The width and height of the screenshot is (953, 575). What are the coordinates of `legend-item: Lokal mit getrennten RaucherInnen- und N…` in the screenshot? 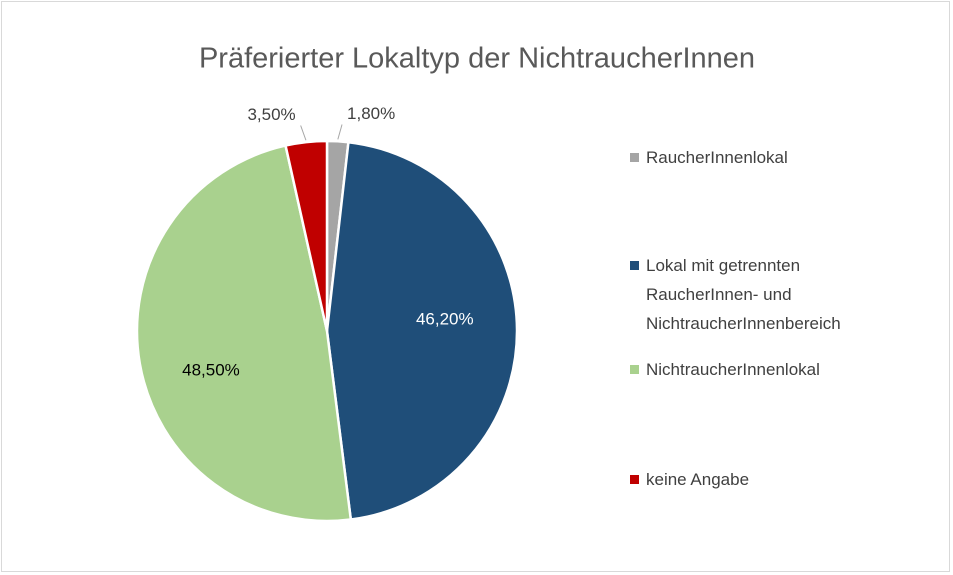 It's located at (755, 294).